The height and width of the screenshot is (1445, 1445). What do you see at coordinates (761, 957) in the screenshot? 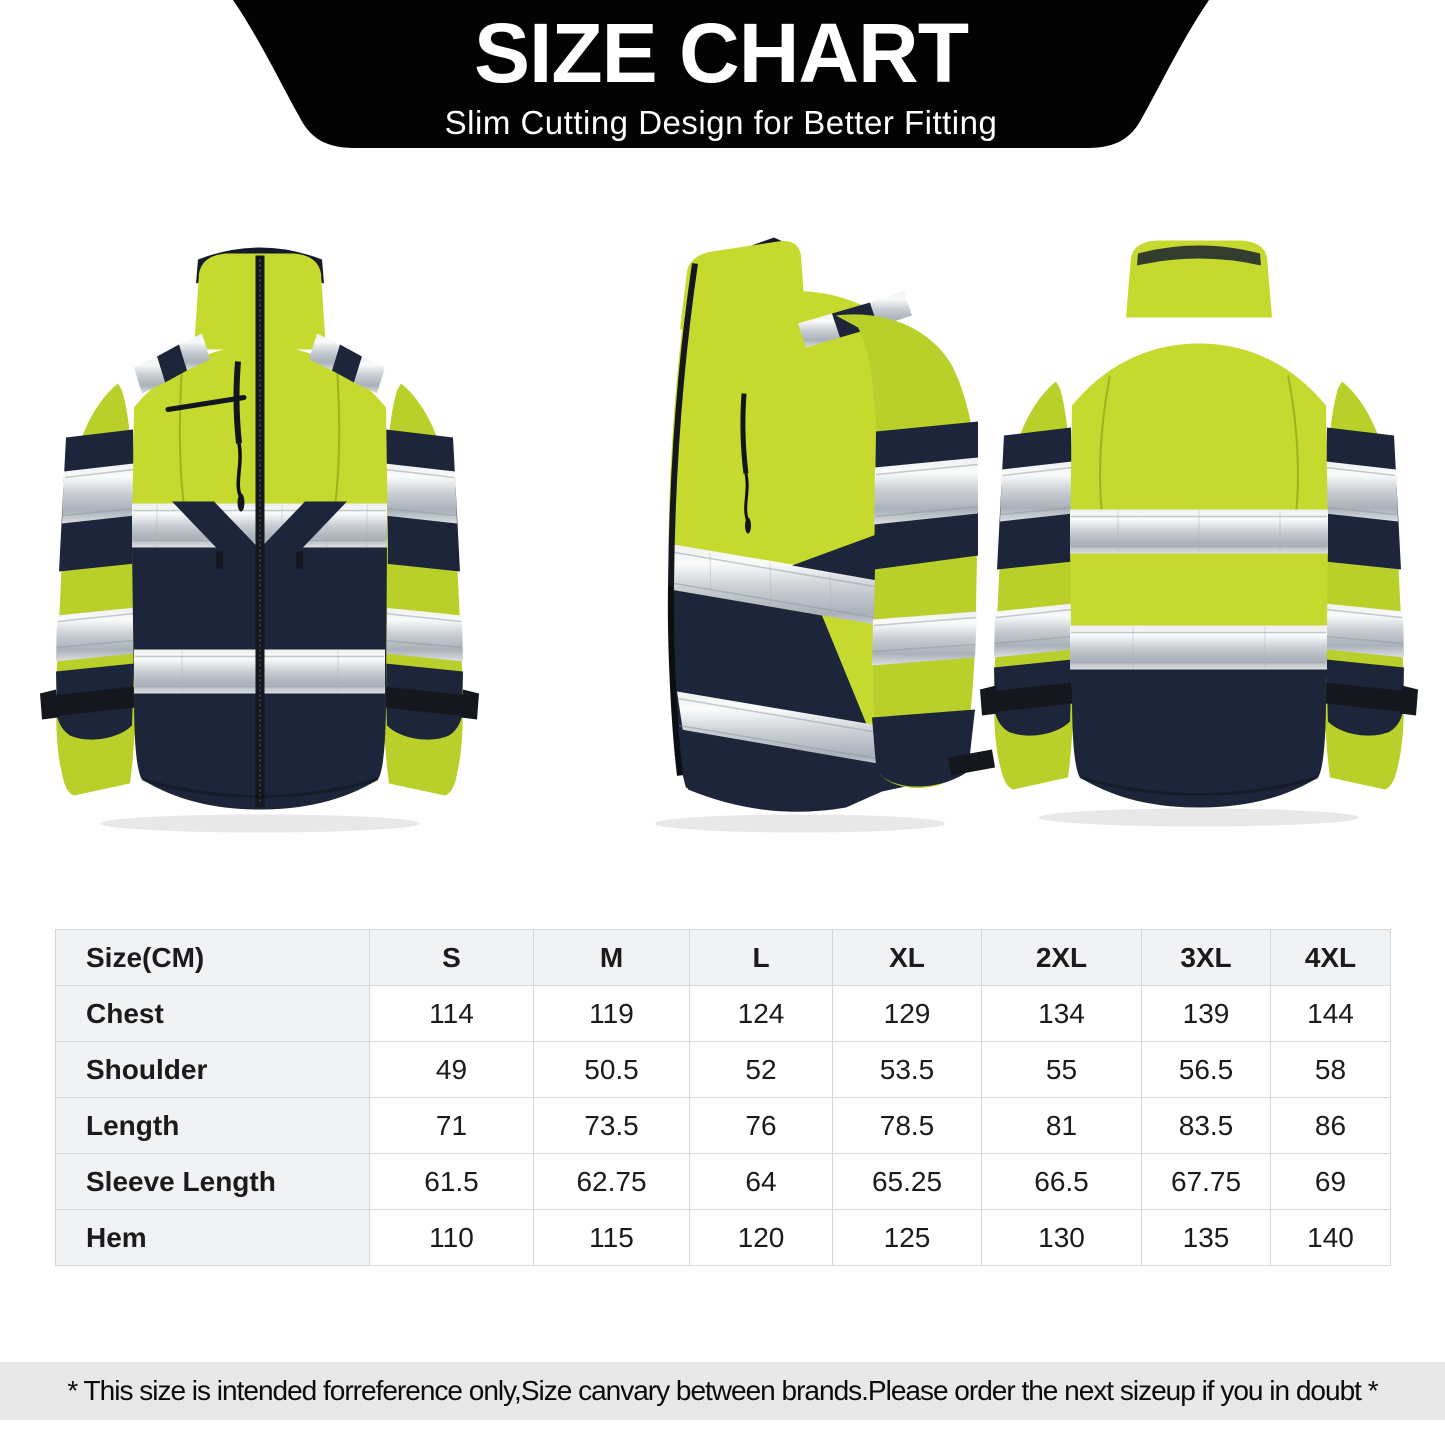
I see `size-column-header-l: L` at bounding box center [761, 957].